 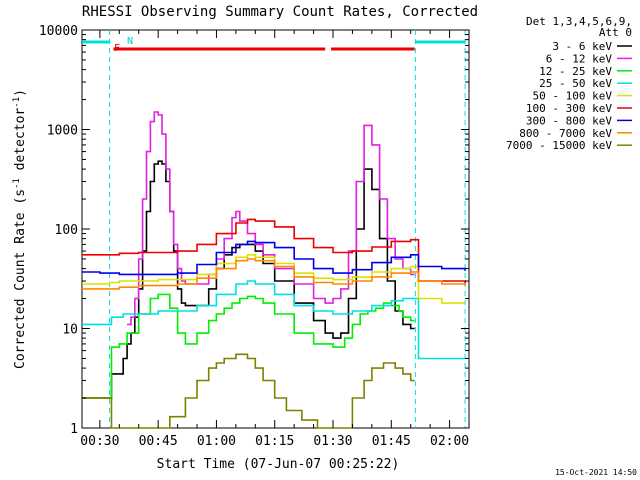 I want to click on y-tick-label: 10, so click(x=70, y=330).